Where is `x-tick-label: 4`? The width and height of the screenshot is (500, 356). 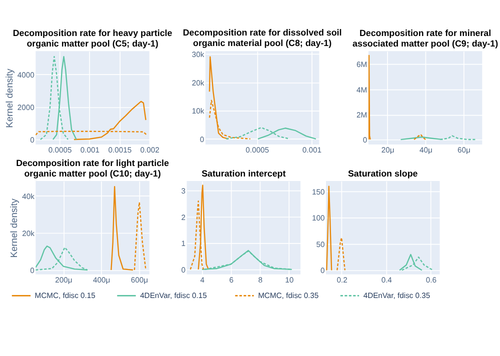 x-tick-label: 4 is located at coordinates (203, 279).